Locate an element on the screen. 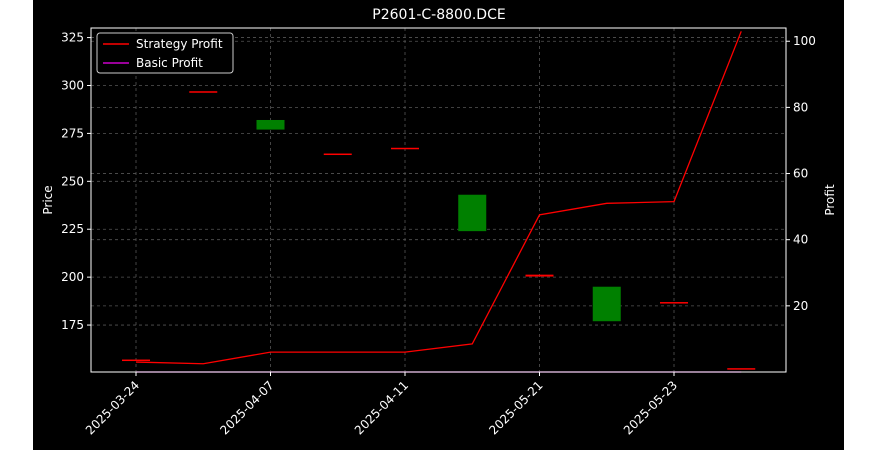  left-tick-label: 225 is located at coordinates (72, 229).